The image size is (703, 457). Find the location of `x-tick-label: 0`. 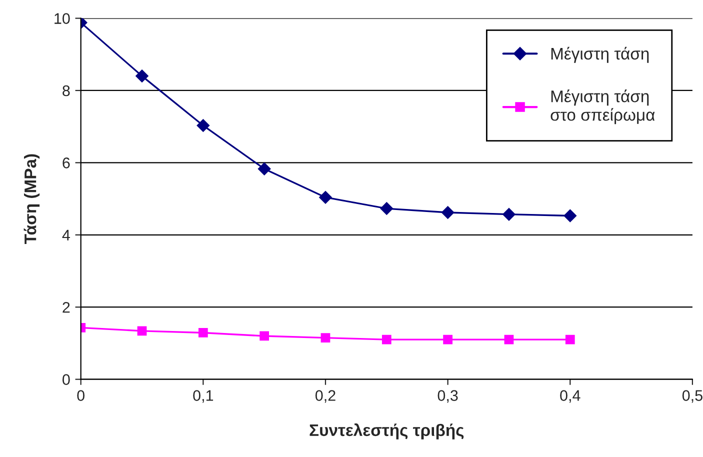

x-tick-label: 0 is located at coordinates (80, 395).